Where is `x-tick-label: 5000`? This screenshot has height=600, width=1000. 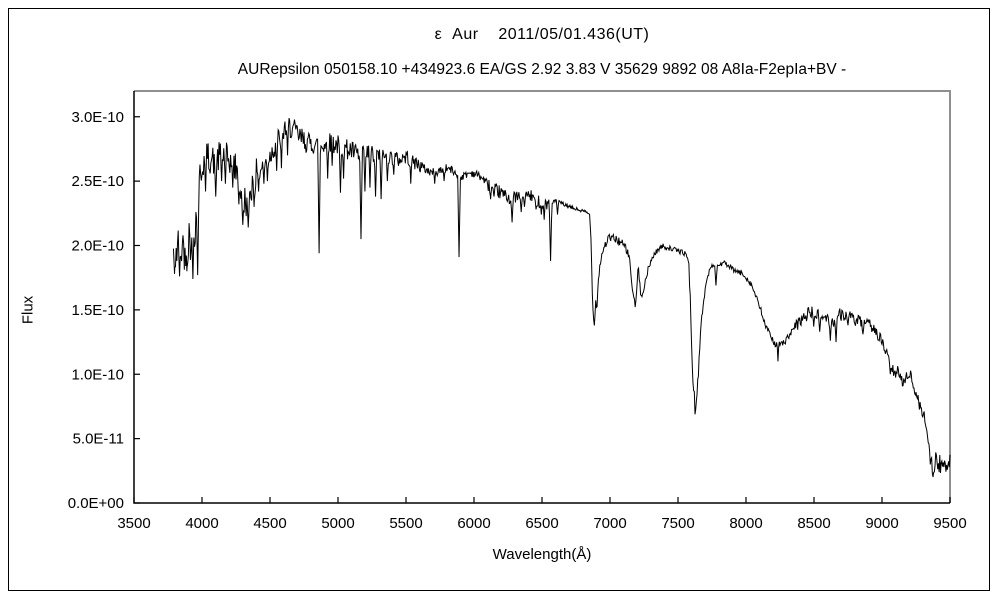
x-tick-label: 5000 is located at coordinates (337, 523).